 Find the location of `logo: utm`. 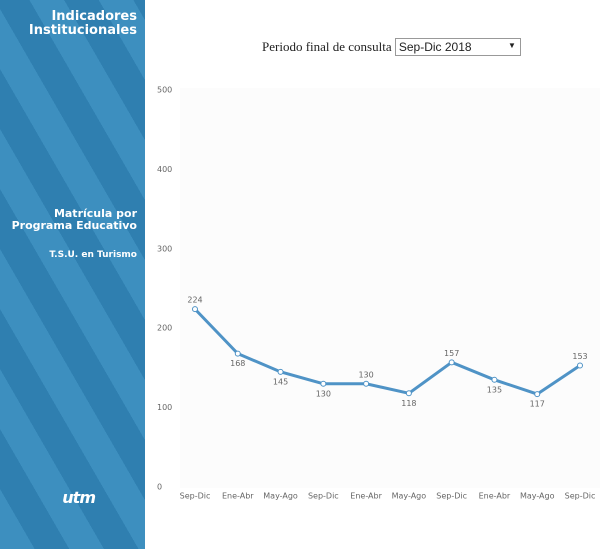

logo: utm is located at coordinates (79, 497).